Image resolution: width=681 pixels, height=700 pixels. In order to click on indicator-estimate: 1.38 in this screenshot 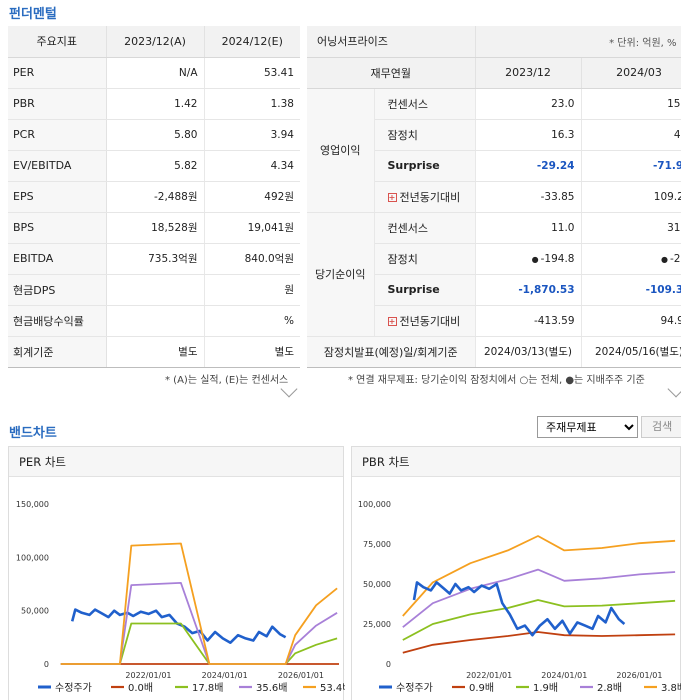, I will do `click(252, 104)`.